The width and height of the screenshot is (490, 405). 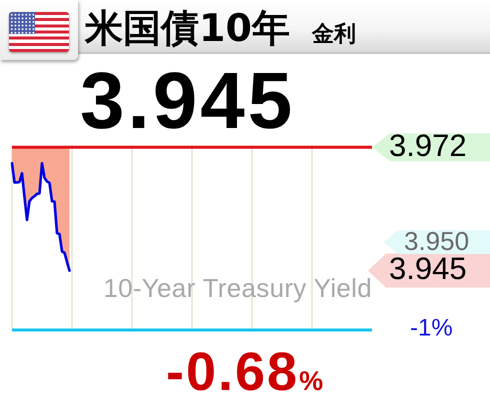 I want to click on chart-title: 米国債10年, so click(x=187, y=28).